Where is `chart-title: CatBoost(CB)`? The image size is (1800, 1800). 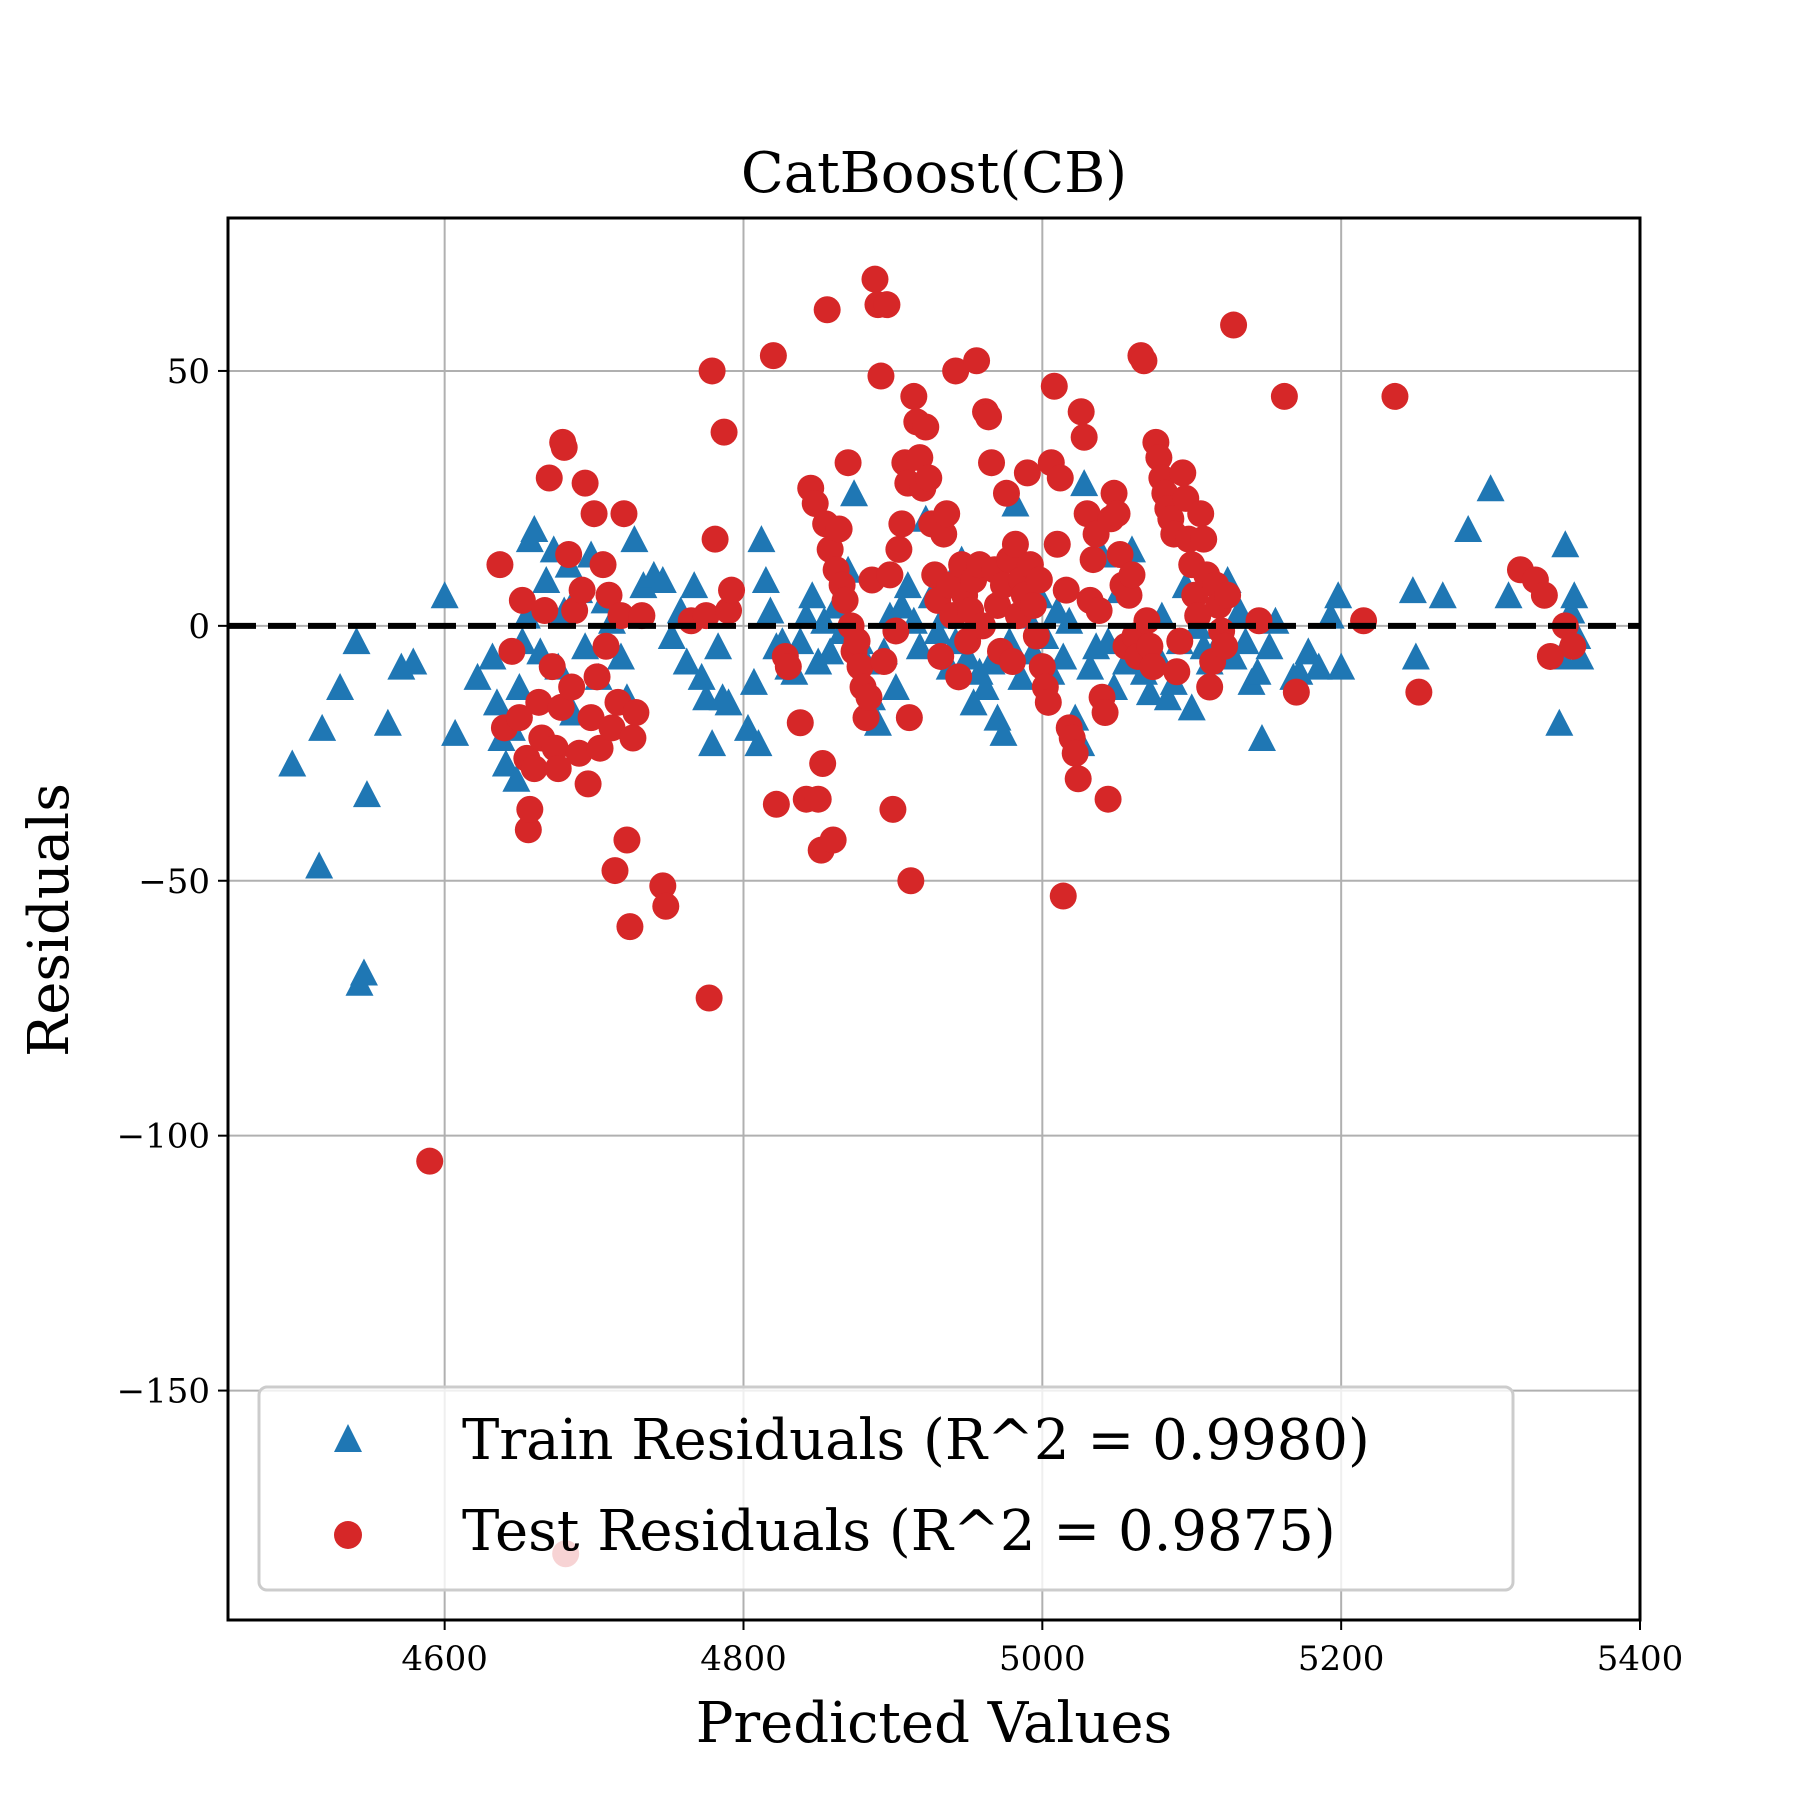 chart-title: CatBoost(CB) is located at coordinates (934, 173).